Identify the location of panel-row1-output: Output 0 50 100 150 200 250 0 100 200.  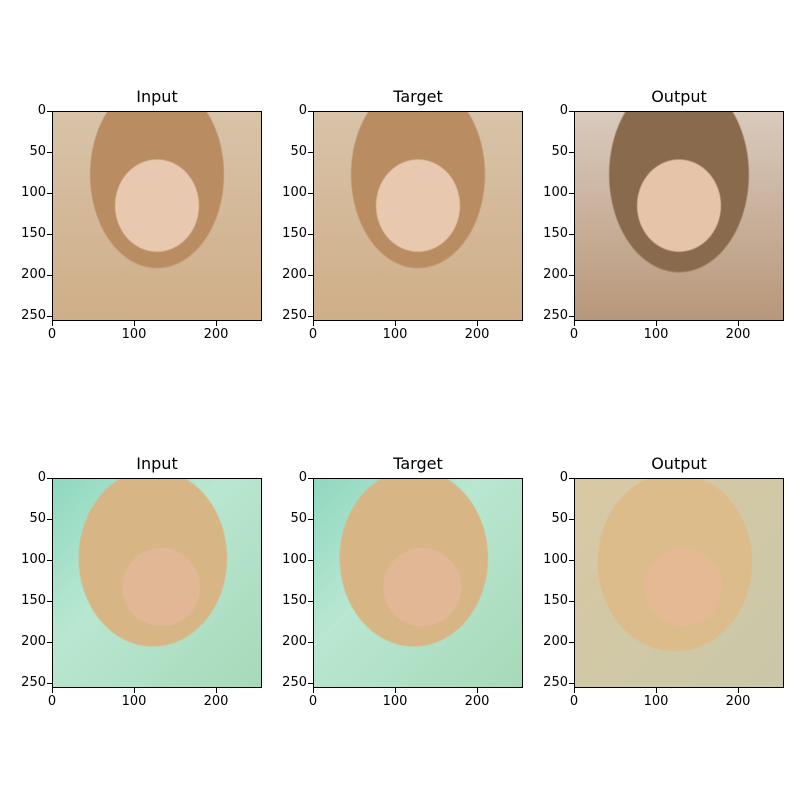
(671, 239).